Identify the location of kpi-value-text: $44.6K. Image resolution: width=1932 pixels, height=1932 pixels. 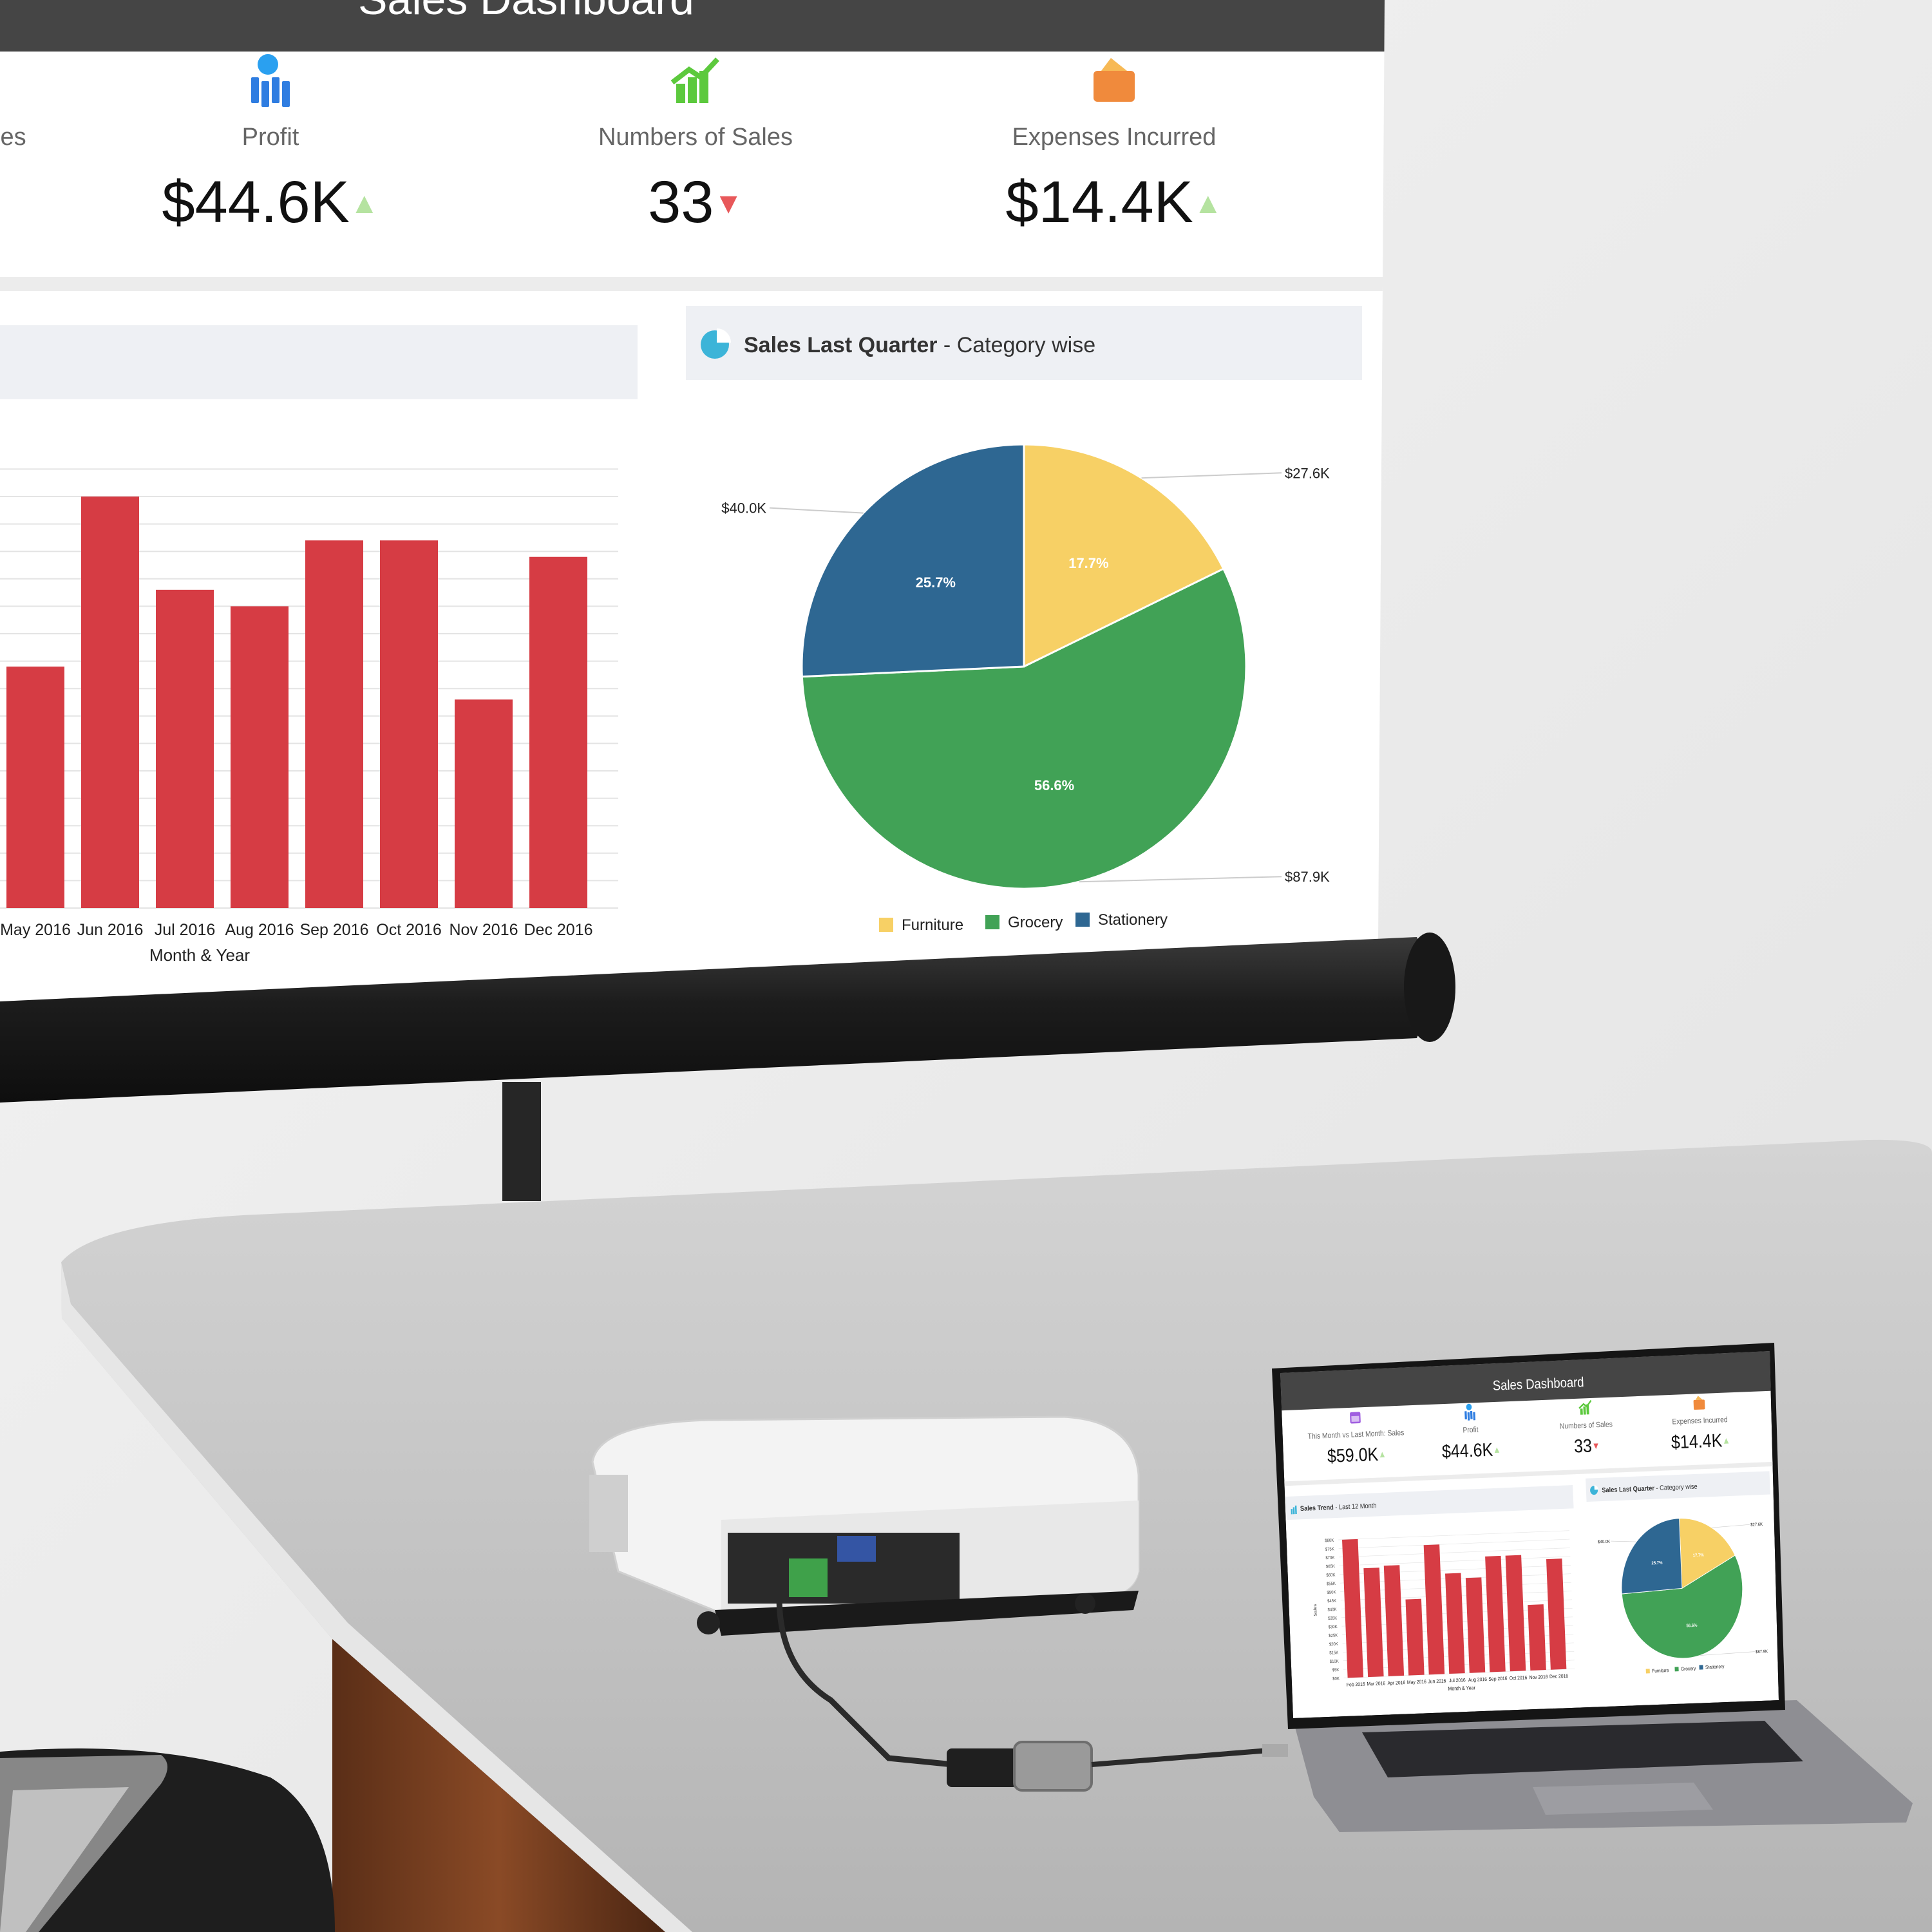
(1467, 1450).